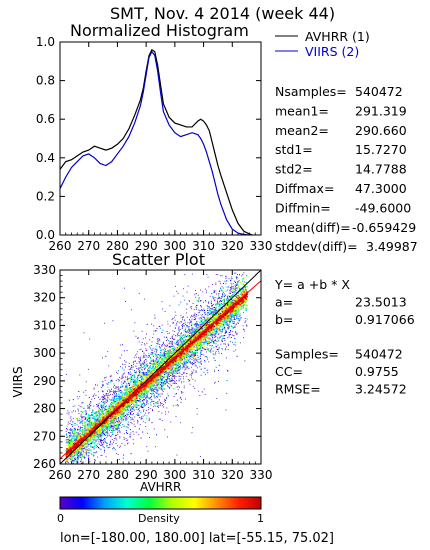 This screenshot has width=430, height=550. Describe the element at coordinates (232, 246) in the screenshot. I see `histogram-x-tick-label: 320` at that location.